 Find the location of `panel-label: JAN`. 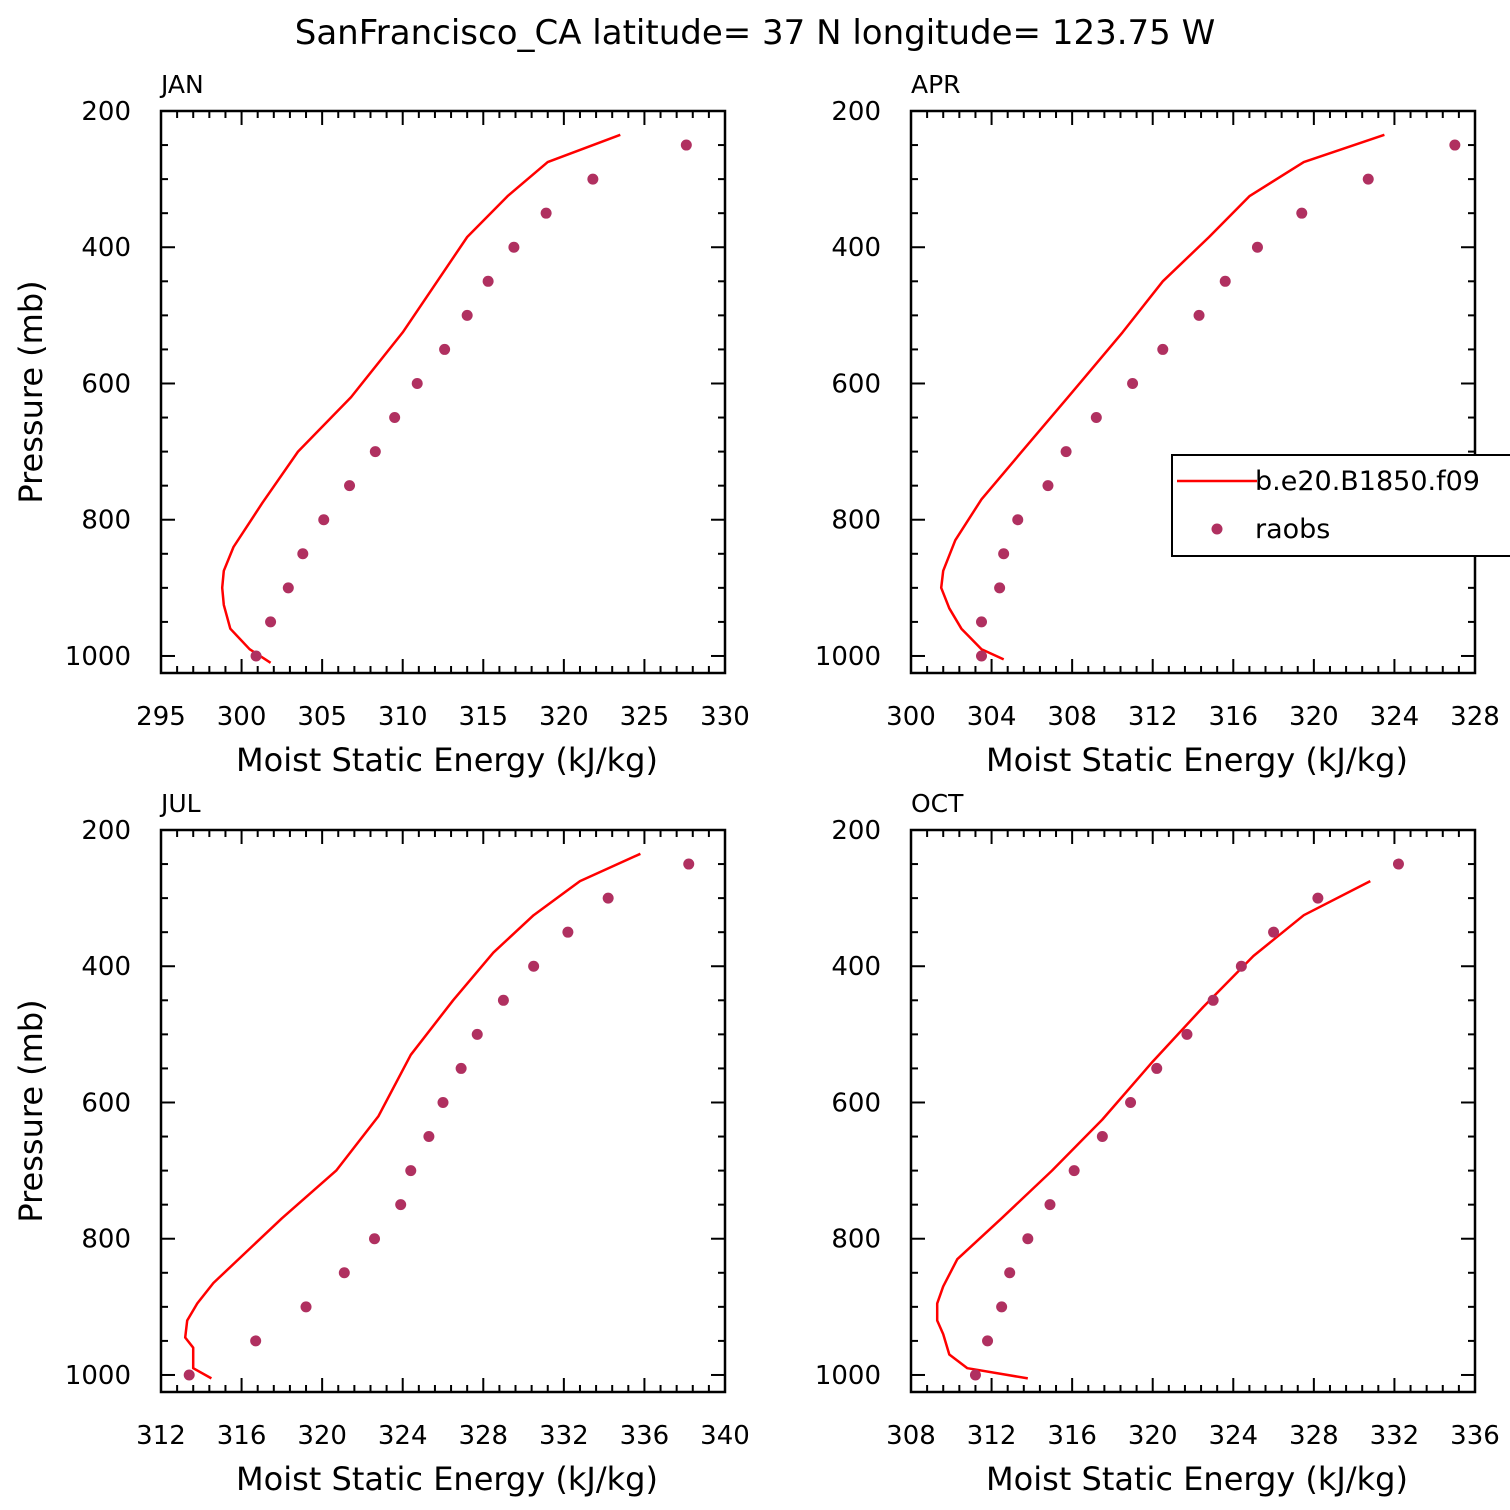

panel-label: JAN is located at coordinates (181, 84).